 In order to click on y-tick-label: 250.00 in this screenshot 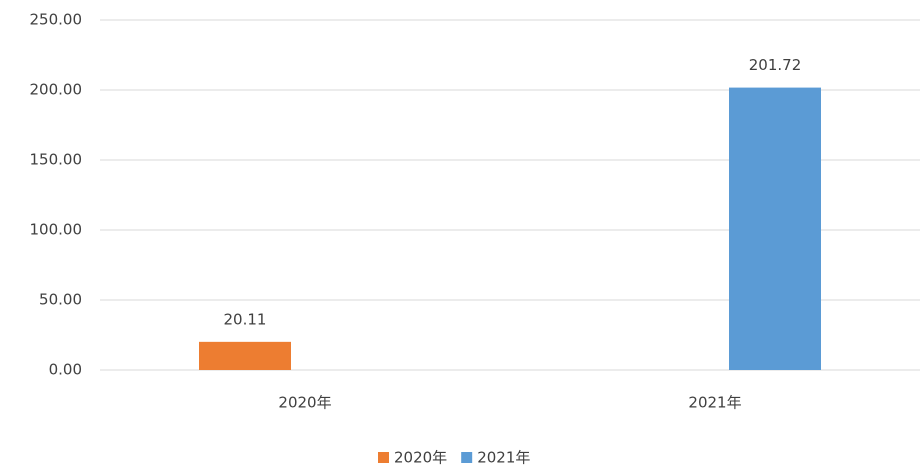, I will do `click(56, 20)`.